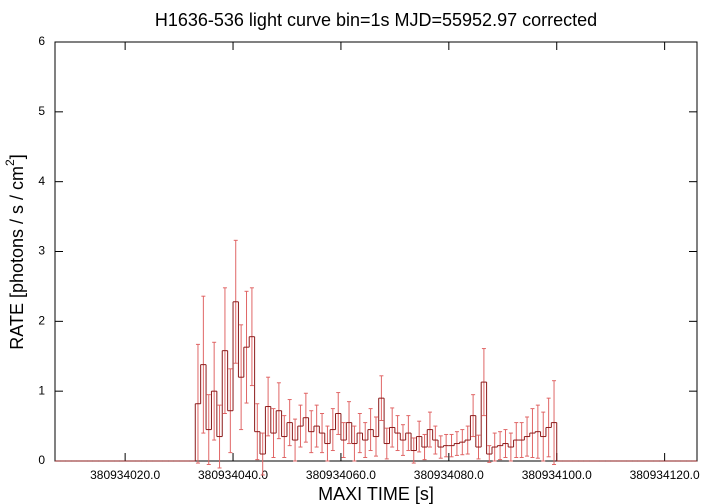  What do you see at coordinates (557, 475) in the screenshot?
I see `x-tick-label: 380934100.0` at bounding box center [557, 475].